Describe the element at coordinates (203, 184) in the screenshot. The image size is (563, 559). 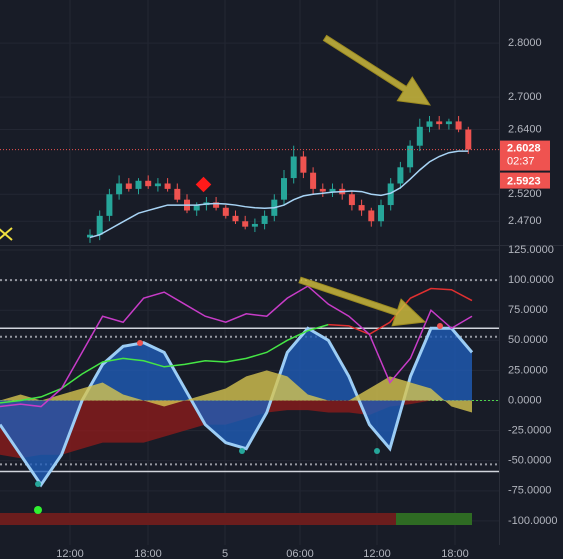
I see `marker-diamond` at that location.